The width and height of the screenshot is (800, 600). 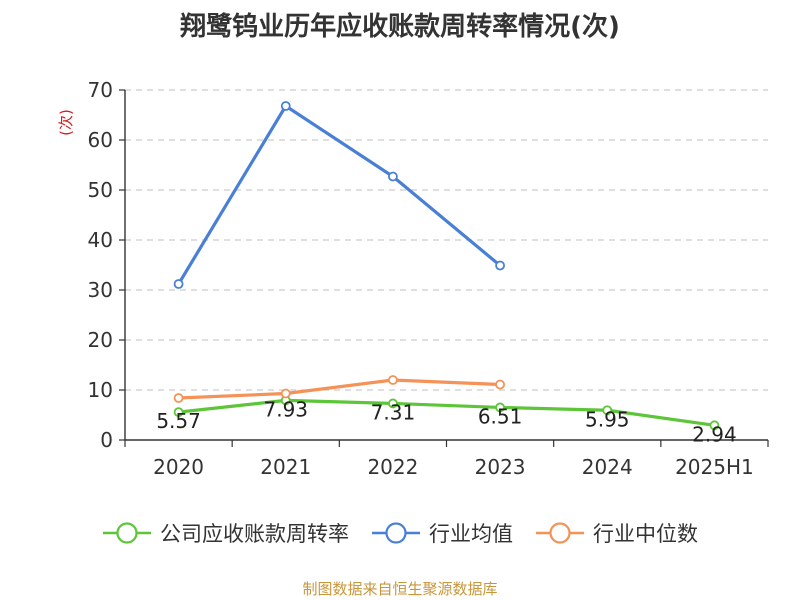 What do you see at coordinates (471, 534) in the screenshot?
I see `legend-label: 行业均值` at bounding box center [471, 534].